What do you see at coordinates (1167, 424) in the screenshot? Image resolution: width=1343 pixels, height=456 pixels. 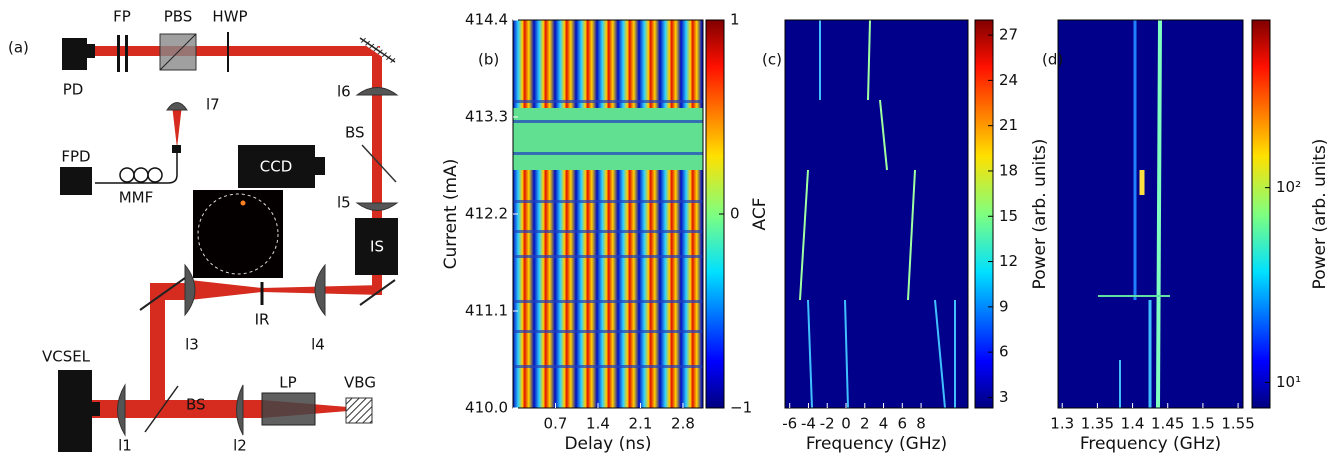 I see `x-tick-label: 1.45` at bounding box center [1167, 424].